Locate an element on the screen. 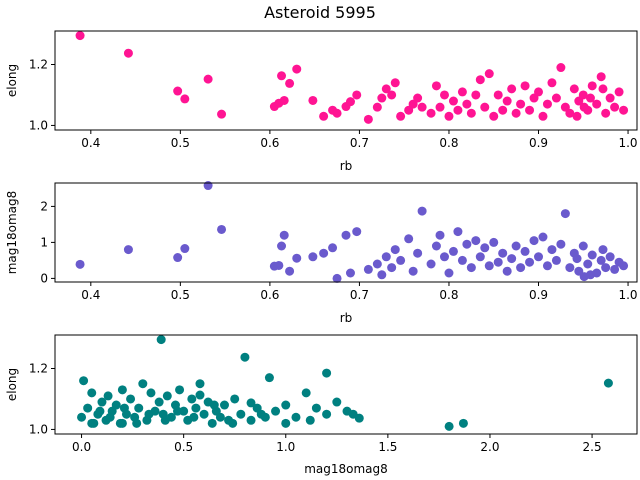 Image resolution: width=640 pixels, height=480 pixels. x-tick-label: 1.0 is located at coordinates (627, 143).